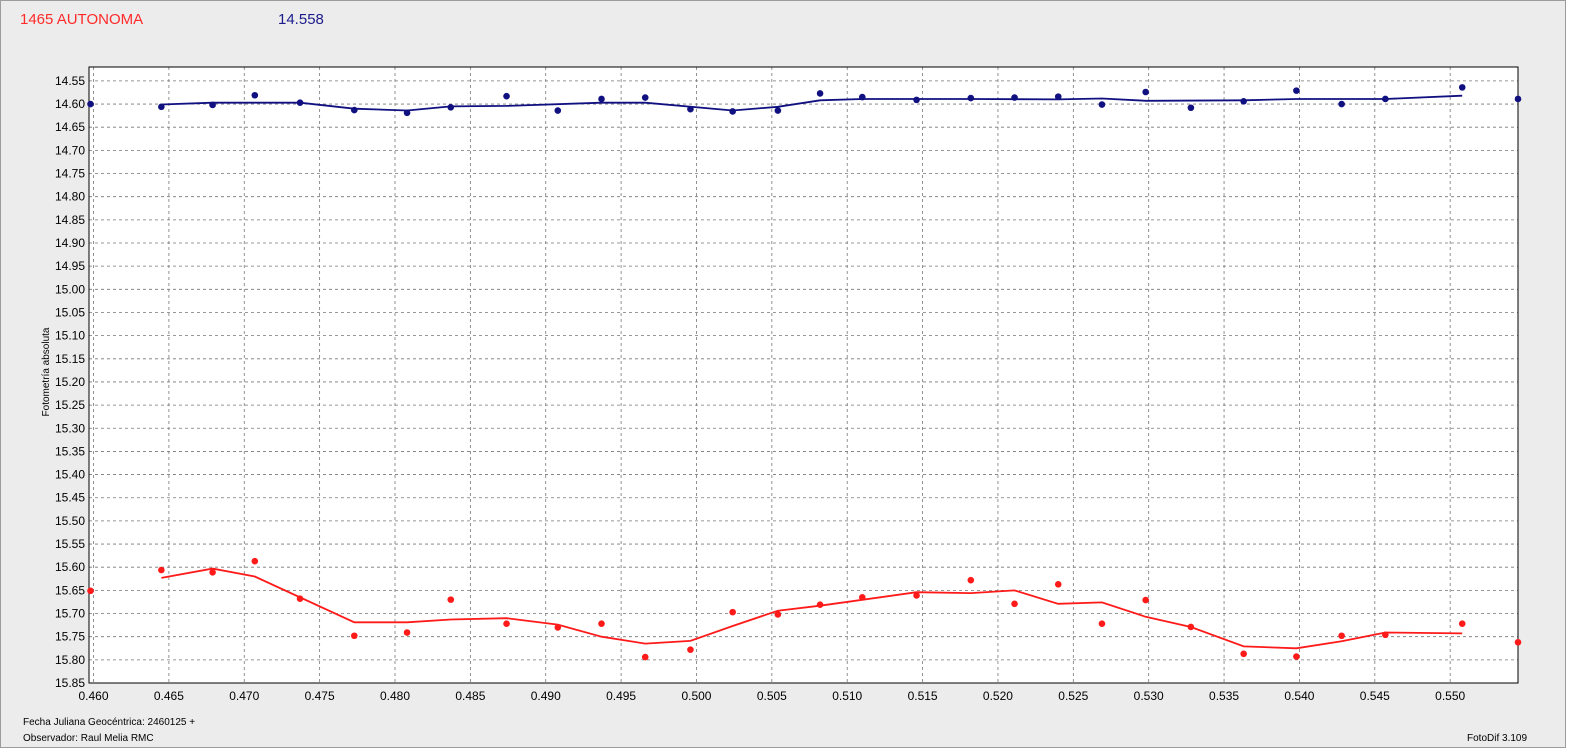  Describe the element at coordinates (1299, 696) in the screenshot. I see `x-tick-label: 0.540` at that location.